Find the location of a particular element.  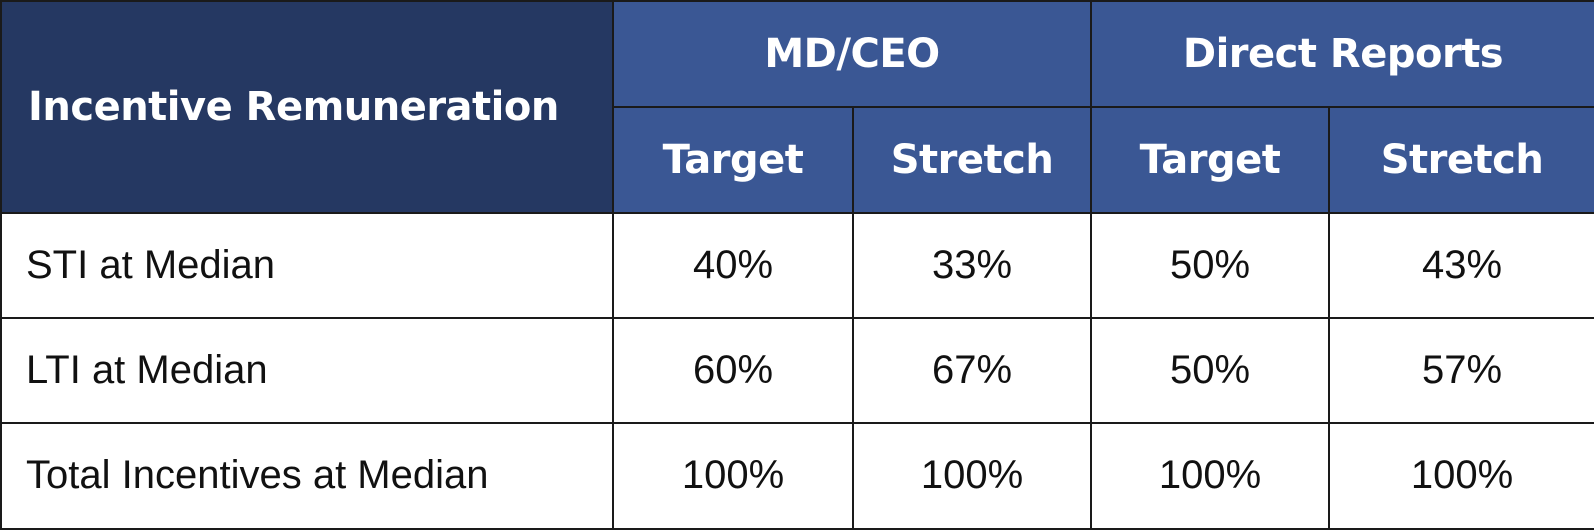

subheader-md-ceo-stretch: Stretch is located at coordinates (972, 160).